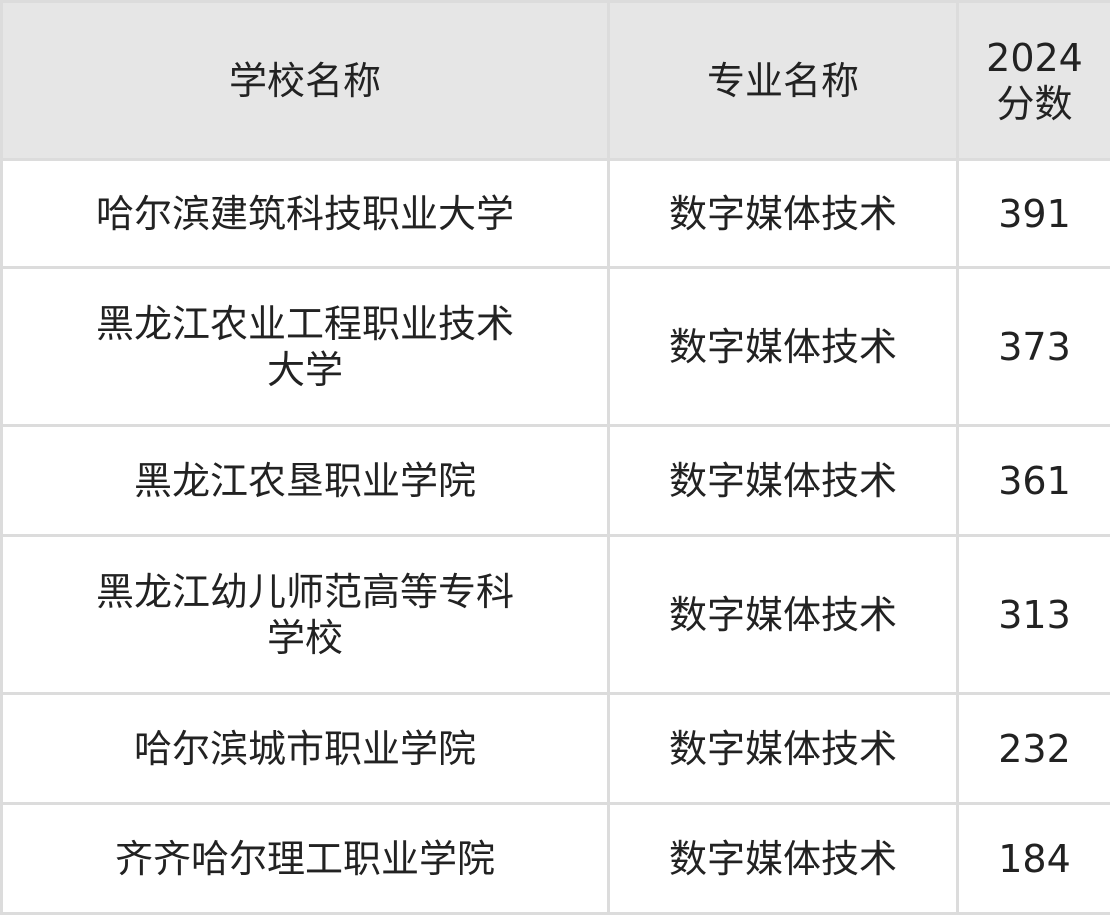  I want to click on cell-school: 哈尔滨建筑科技职业大学, so click(305, 213).